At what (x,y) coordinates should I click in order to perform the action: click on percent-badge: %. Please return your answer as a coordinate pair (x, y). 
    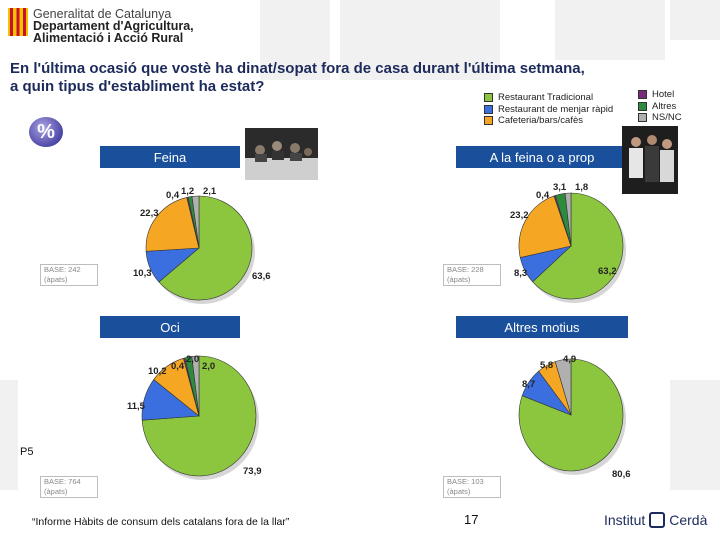
    Looking at the image, I should click on (46, 132).